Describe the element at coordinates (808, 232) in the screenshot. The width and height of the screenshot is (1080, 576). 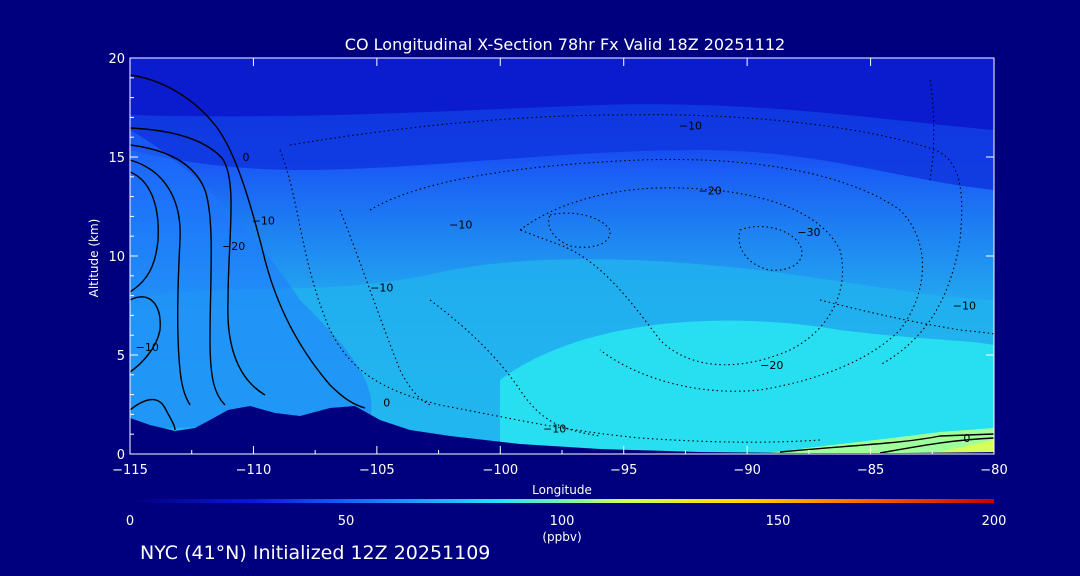
I see `contour-label: −30` at that location.